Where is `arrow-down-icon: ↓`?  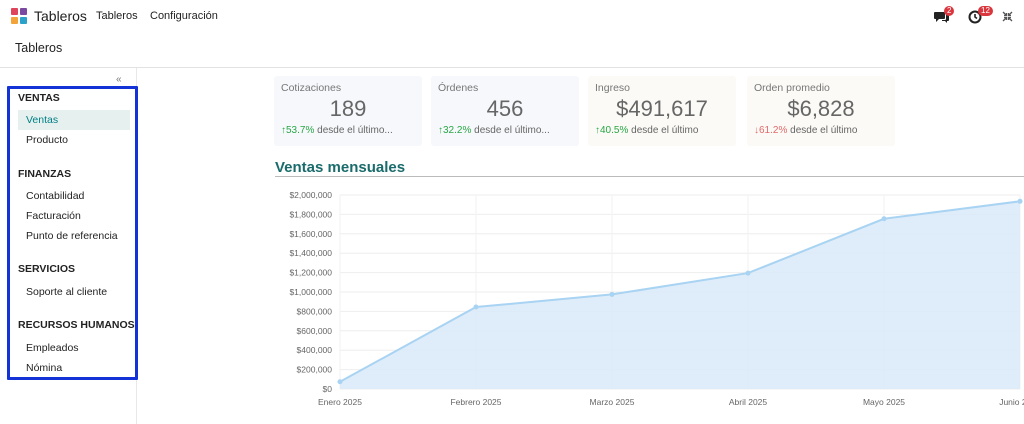 arrow-down-icon: ↓ is located at coordinates (756, 130).